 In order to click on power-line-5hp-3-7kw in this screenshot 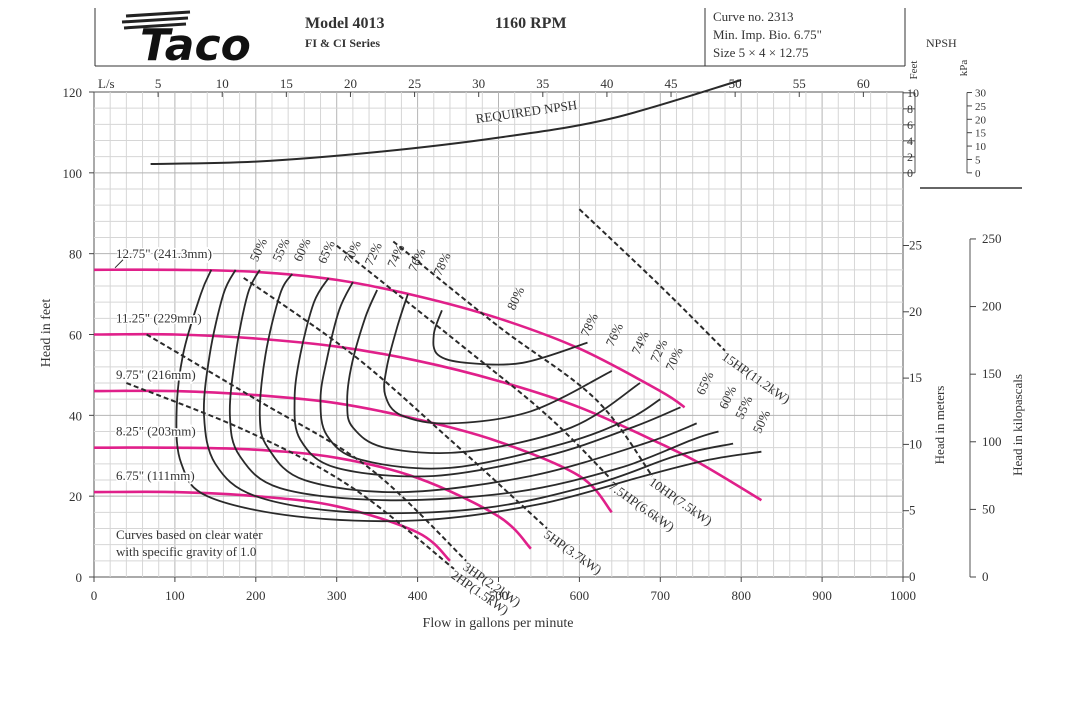, I will do `click(395, 403)`.